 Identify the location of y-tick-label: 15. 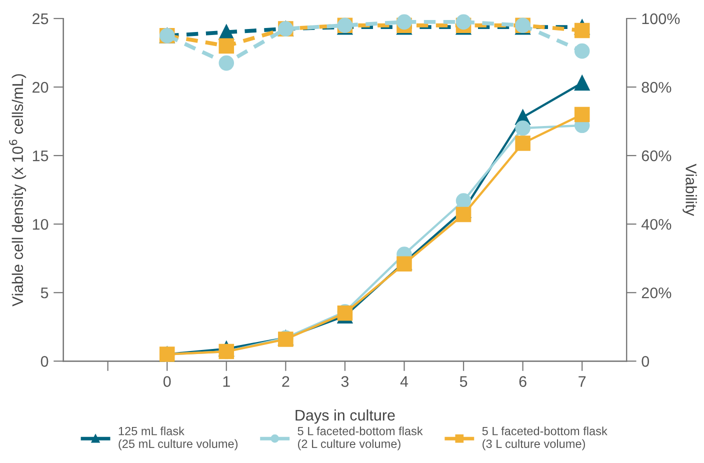
(40, 156).